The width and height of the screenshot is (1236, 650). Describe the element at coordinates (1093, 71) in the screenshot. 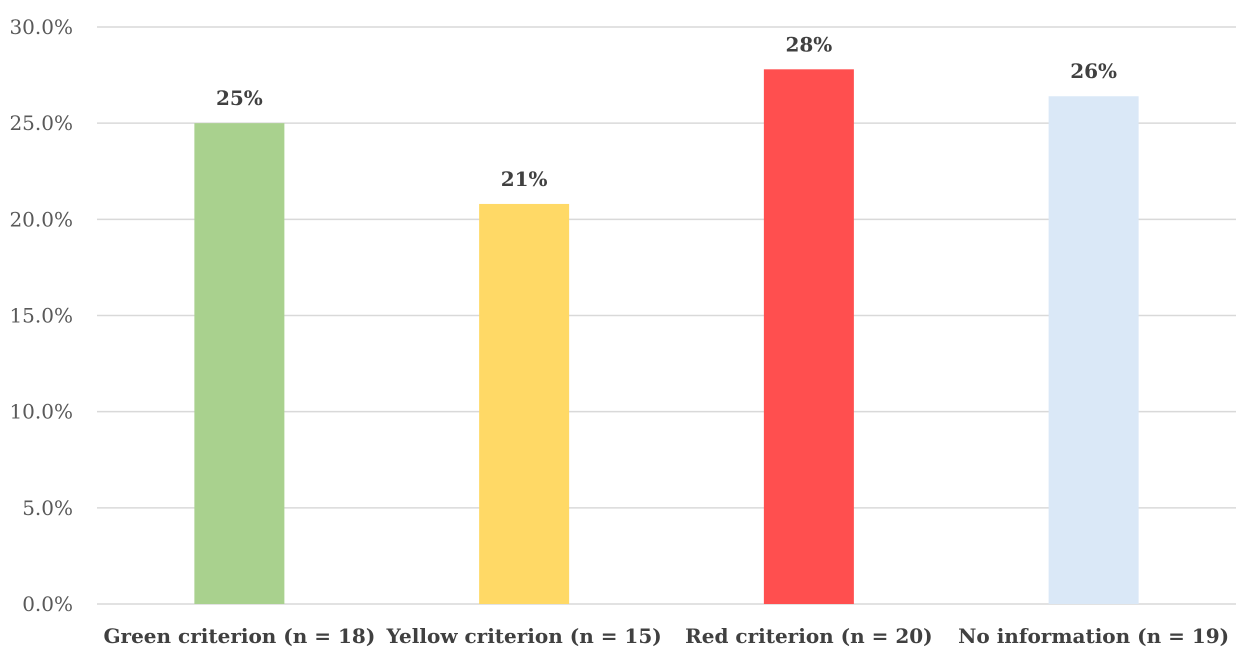

I see `data-label: 26%` at that location.